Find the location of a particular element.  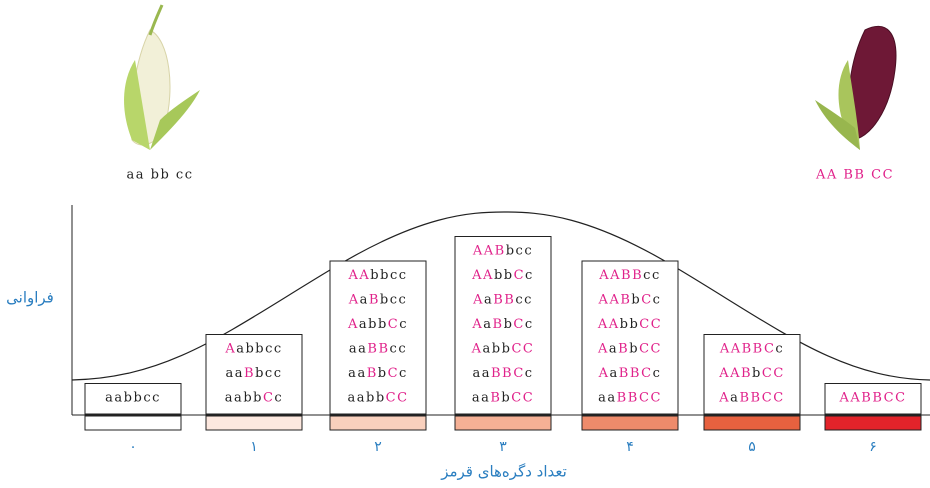

genotype: AAbbCC is located at coordinates (629, 324).